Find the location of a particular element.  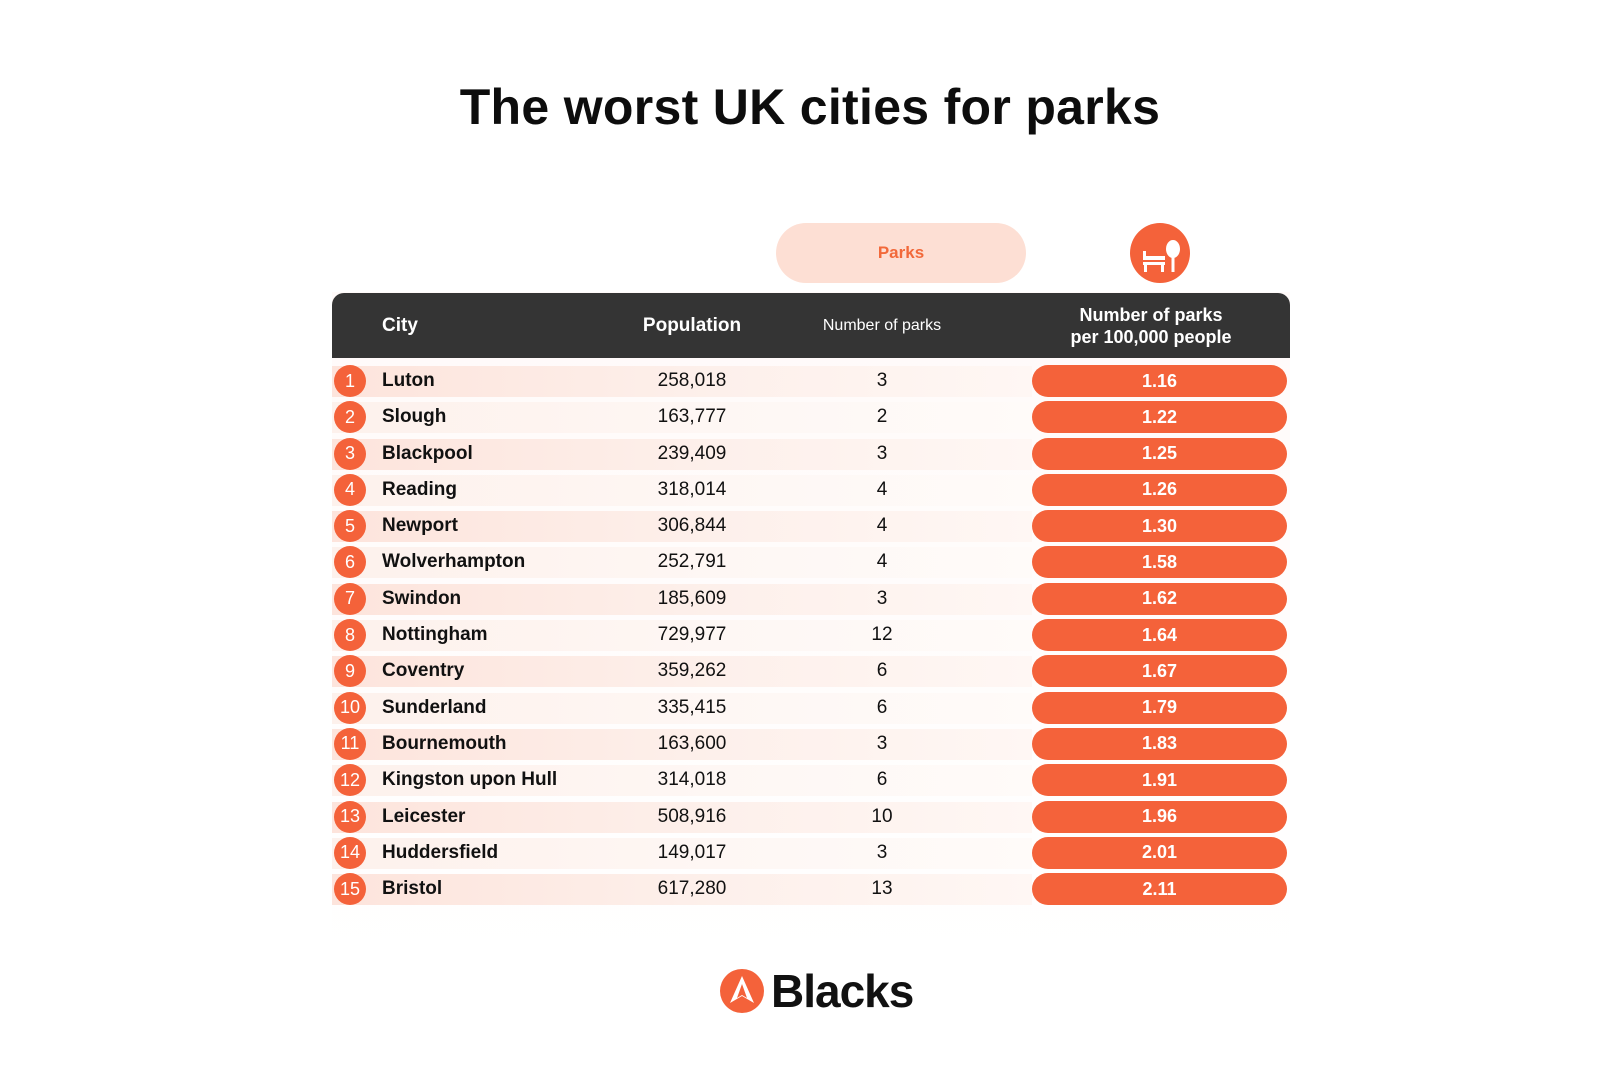

population-cell: 239,409 is located at coordinates (692, 453).